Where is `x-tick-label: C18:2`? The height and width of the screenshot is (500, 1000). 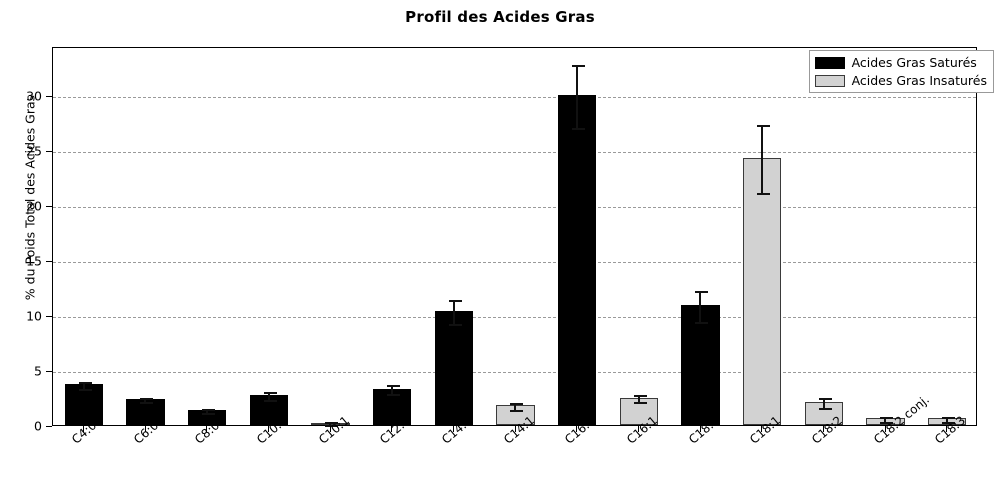 x-tick-label: C18:2 is located at coordinates (826, 430).